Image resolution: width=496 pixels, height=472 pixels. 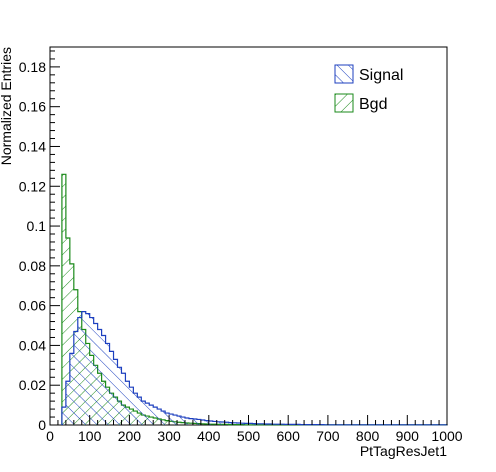 What do you see at coordinates (344, 103) in the screenshot?
I see `legend-swatch-bgd` at bounding box center [344, 103].